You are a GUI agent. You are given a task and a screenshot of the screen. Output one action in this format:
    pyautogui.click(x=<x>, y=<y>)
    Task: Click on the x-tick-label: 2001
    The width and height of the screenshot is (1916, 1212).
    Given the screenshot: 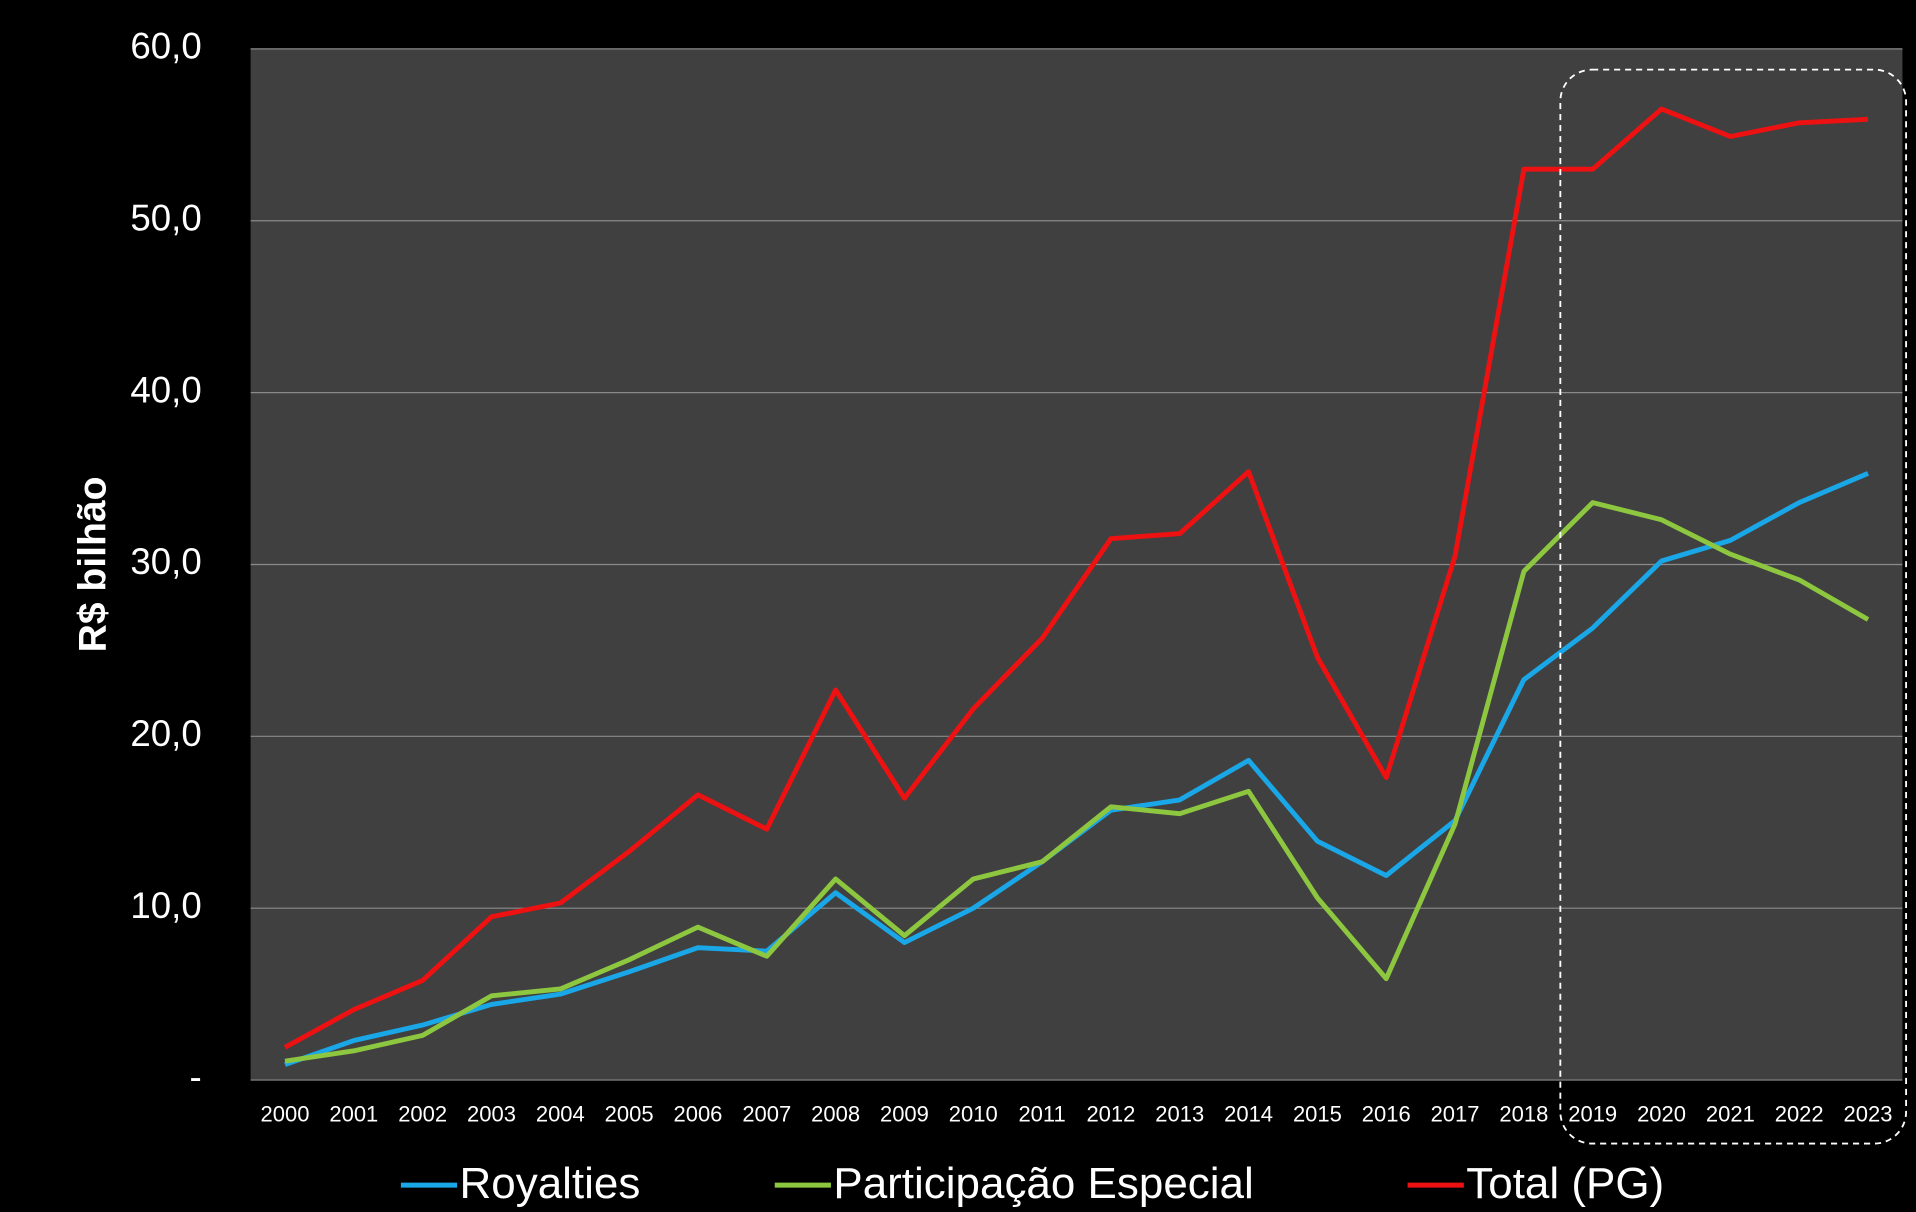 What is the action you would take?
    pyautogui.click(x=353, y=1113)
    